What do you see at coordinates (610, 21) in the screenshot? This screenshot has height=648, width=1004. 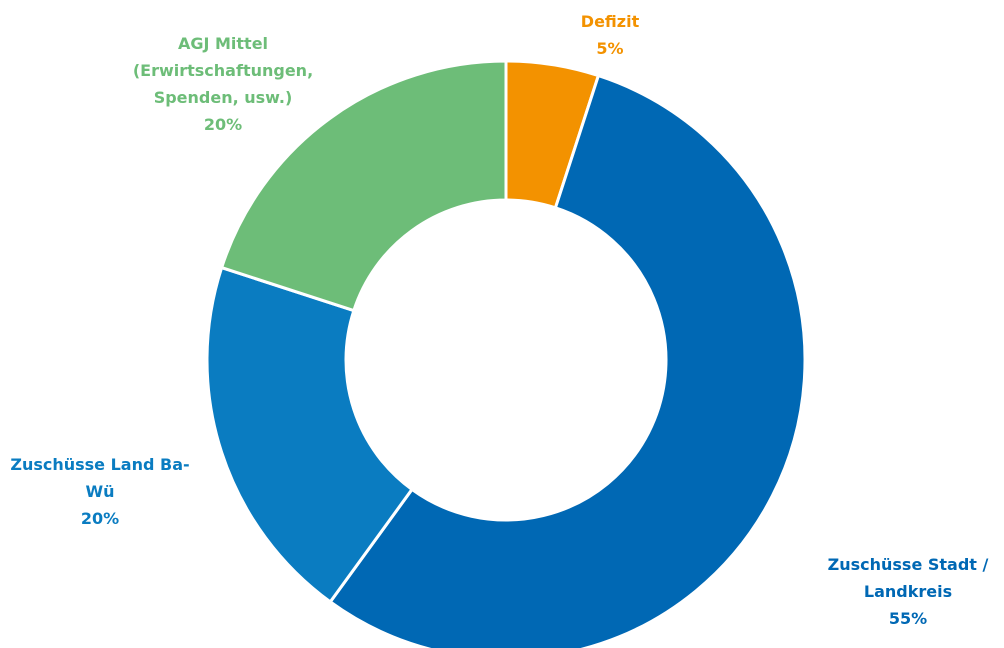 I see `category-label: Defizit` at bounding box center [610, 21].